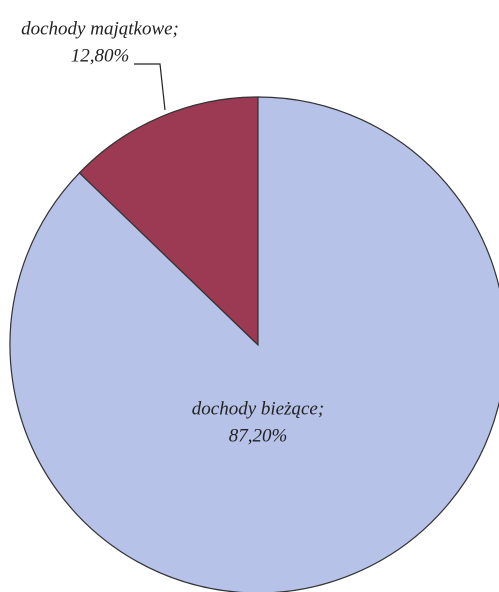  What do you see at coordinates (150, 87) in the screenshot?
I see `leader-line` at bounding box center [150, 87].